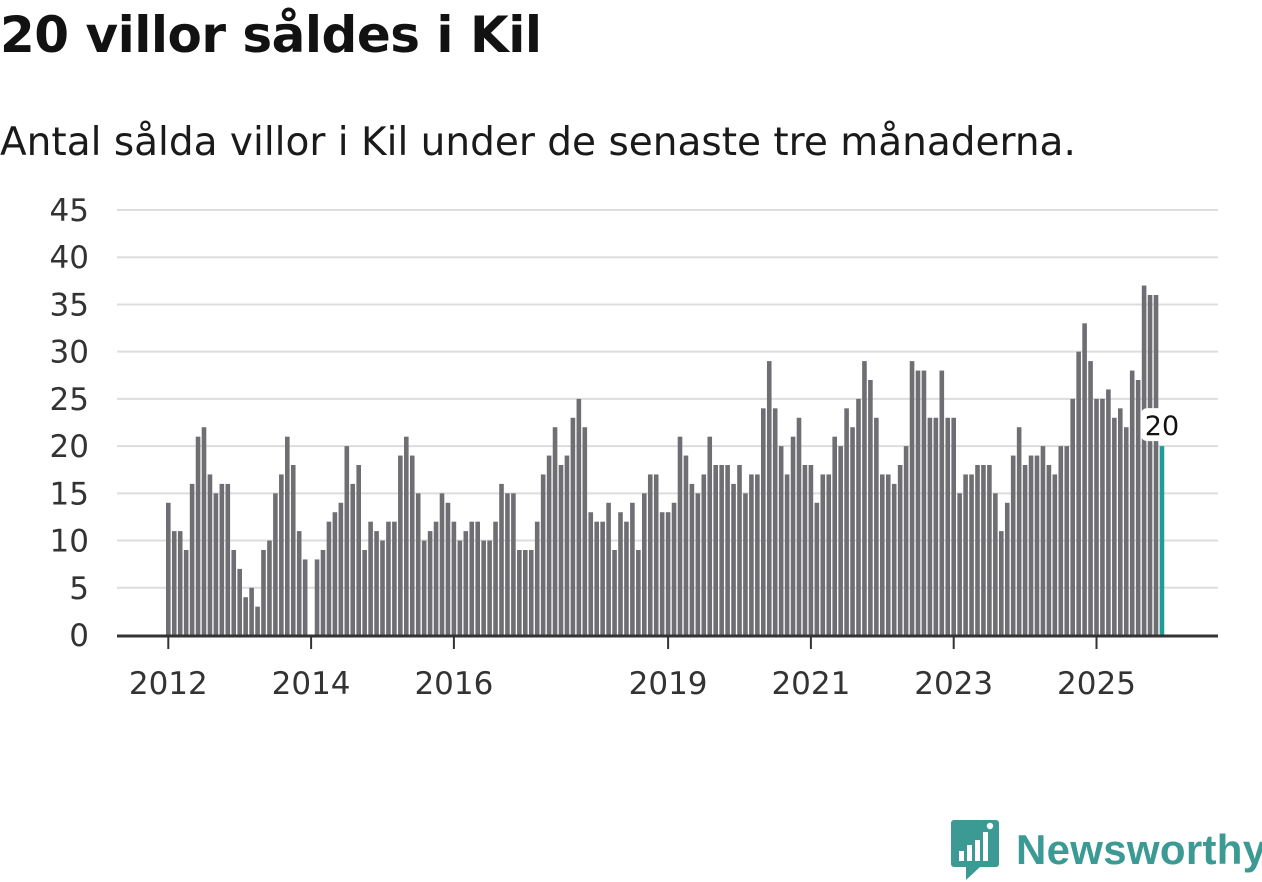  Describe the element at coordinates (1161, 425) in the screenshot. I see `last-value-label-bg` at that location.